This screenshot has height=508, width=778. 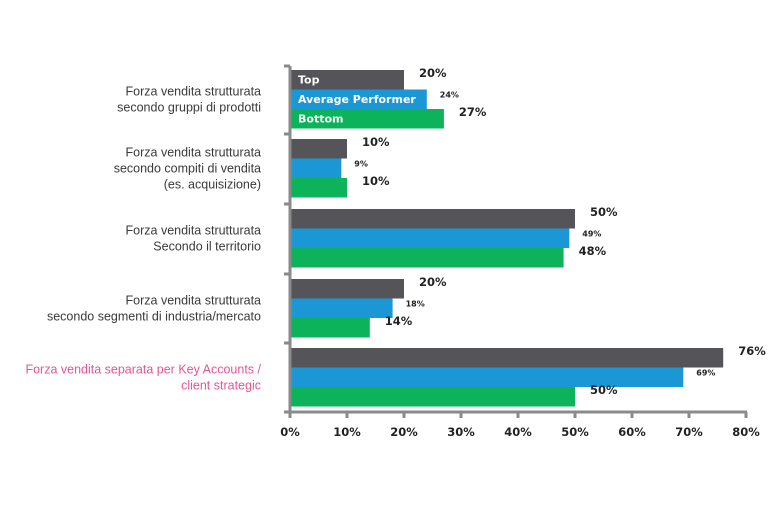 I want to click on category-label: client strategic, so click(x=221, y=385).